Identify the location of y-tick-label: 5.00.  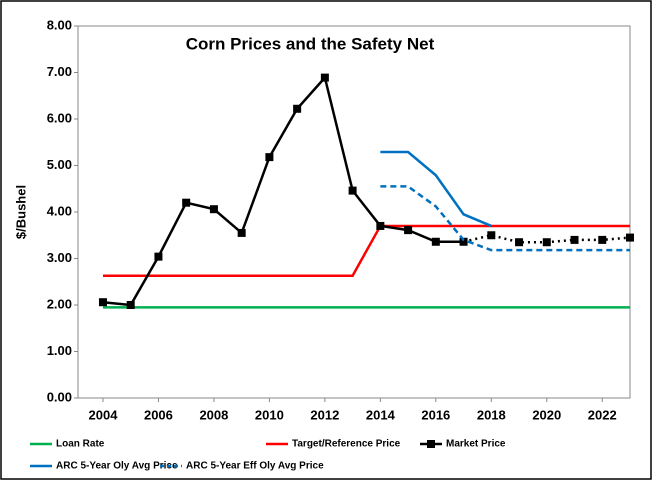
(59, 164).